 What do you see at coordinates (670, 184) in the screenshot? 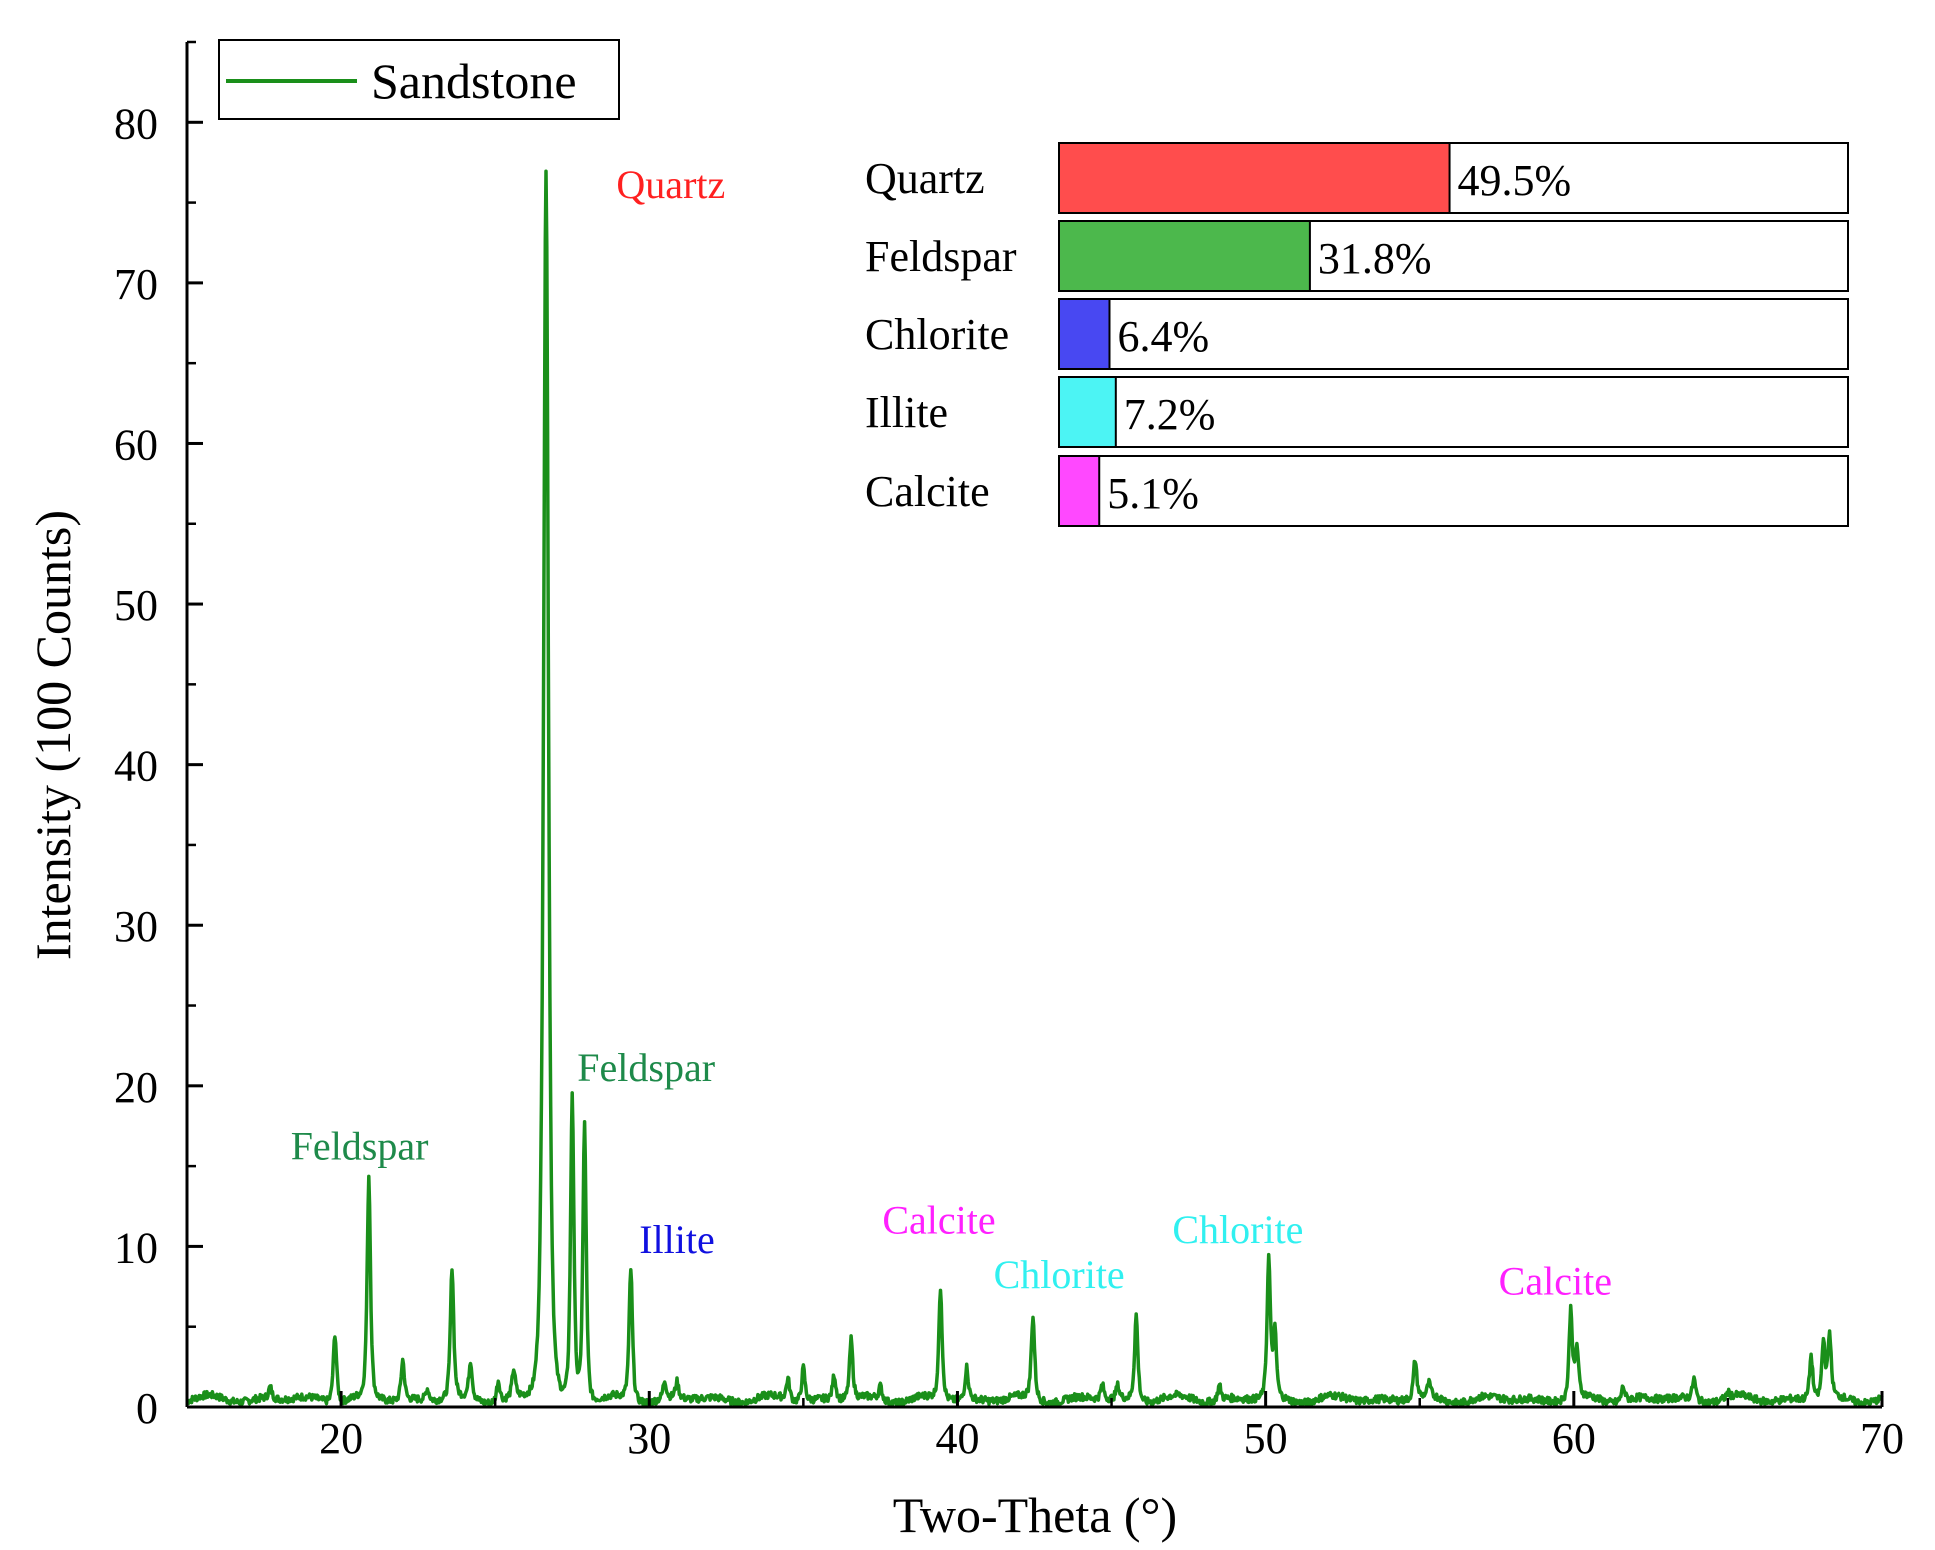
I see `peak-label-quartz: Quartz` at bounding box center [670, 184].